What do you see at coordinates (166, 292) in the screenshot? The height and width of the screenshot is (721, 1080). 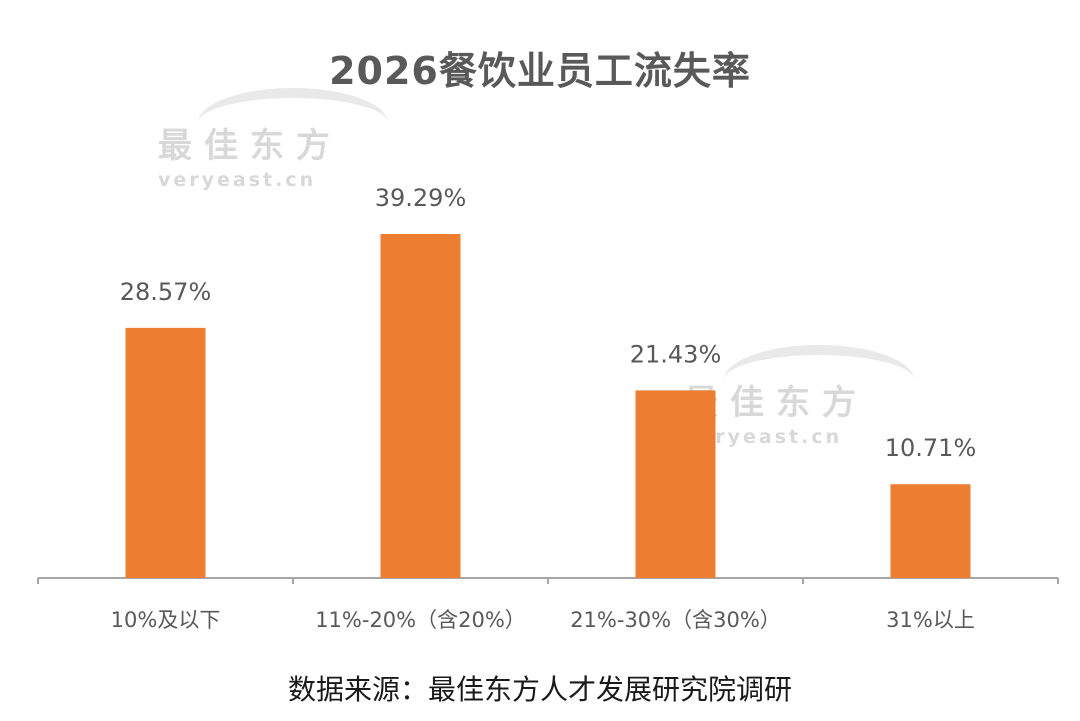 I see `bar-value-label: 28.57%` at bounding box center [166, 292].